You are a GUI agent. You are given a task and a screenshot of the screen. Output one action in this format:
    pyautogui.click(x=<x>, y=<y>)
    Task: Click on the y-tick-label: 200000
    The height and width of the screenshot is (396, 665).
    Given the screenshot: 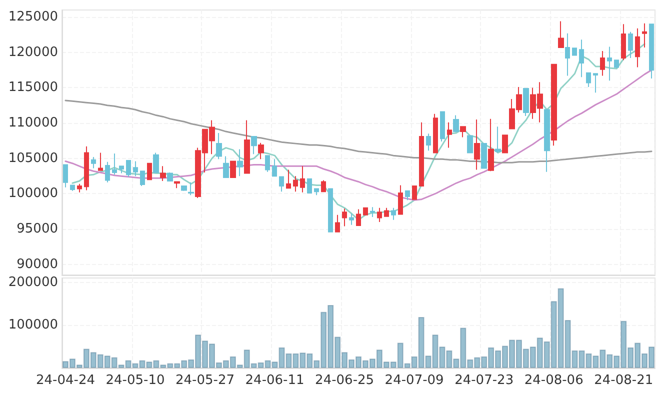 What is the action you would take?
    pyautogui.click(x=33, y=282)
    